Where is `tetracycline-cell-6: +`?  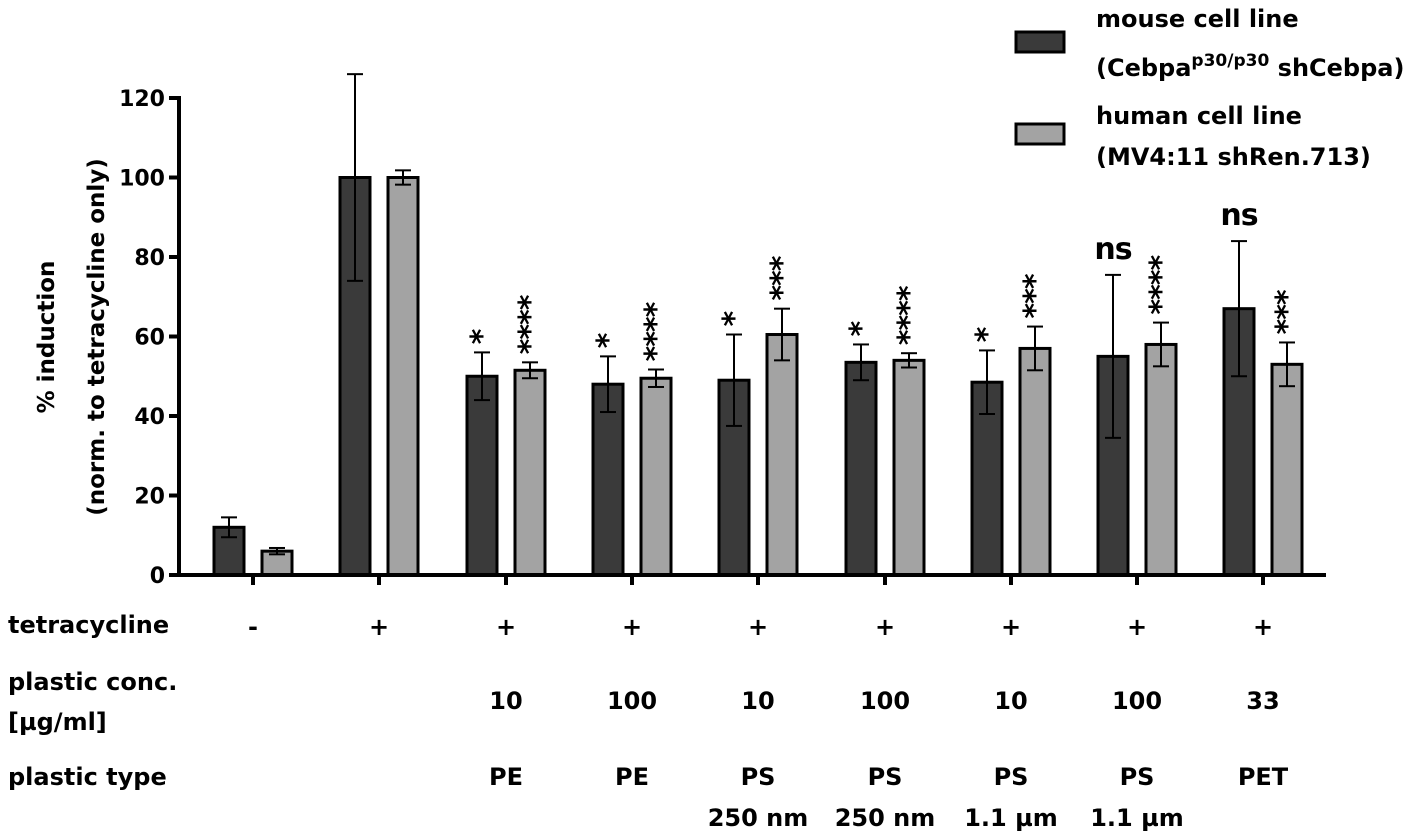
tetracycline-cell-6: + is located at coordinates (1011, 627).